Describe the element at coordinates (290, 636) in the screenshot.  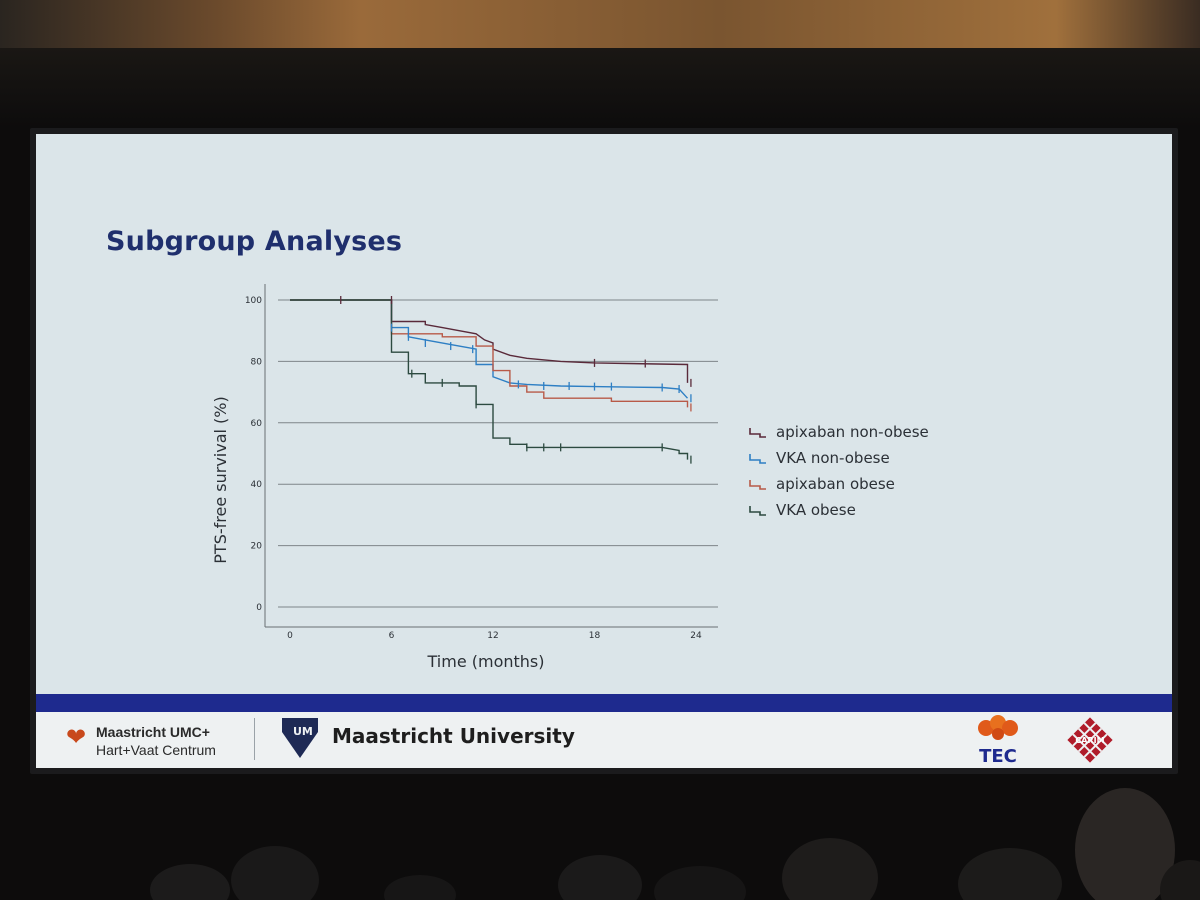
I see `x-tick-0: 0` at that location.